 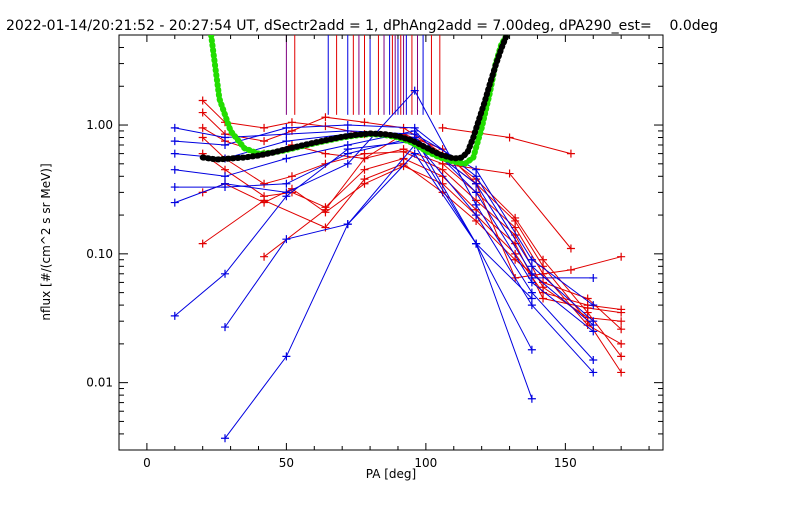 What do you see at coordinates (99, 383) in the screenshot?
I see `y-tick-label: 0.01` at bounding box center [99, 383].